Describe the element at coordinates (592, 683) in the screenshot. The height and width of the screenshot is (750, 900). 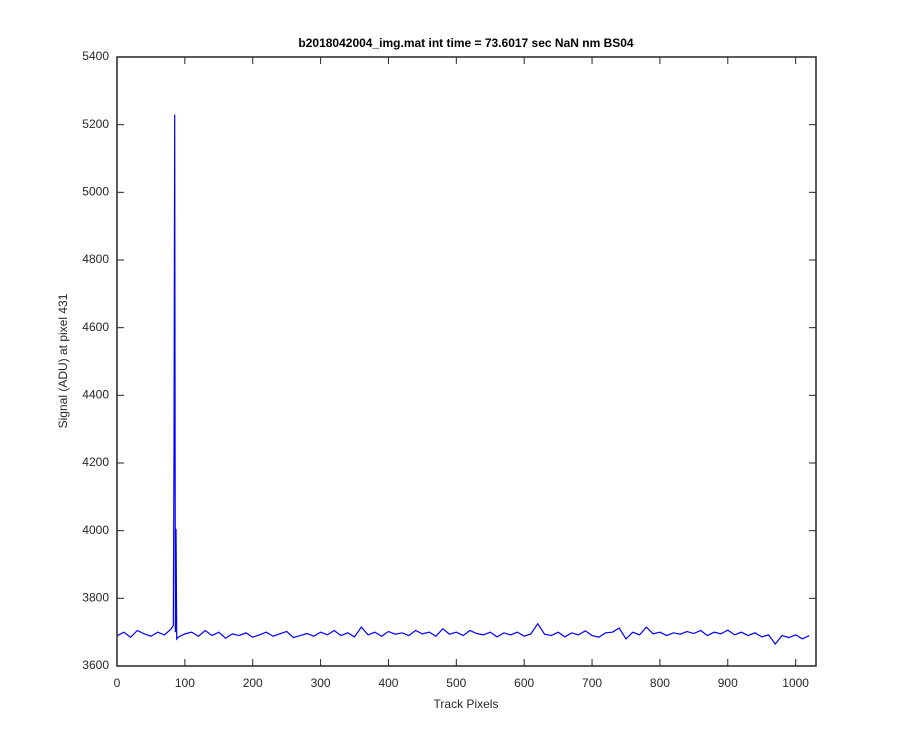
I see `x-tick-label: 700` at that location.